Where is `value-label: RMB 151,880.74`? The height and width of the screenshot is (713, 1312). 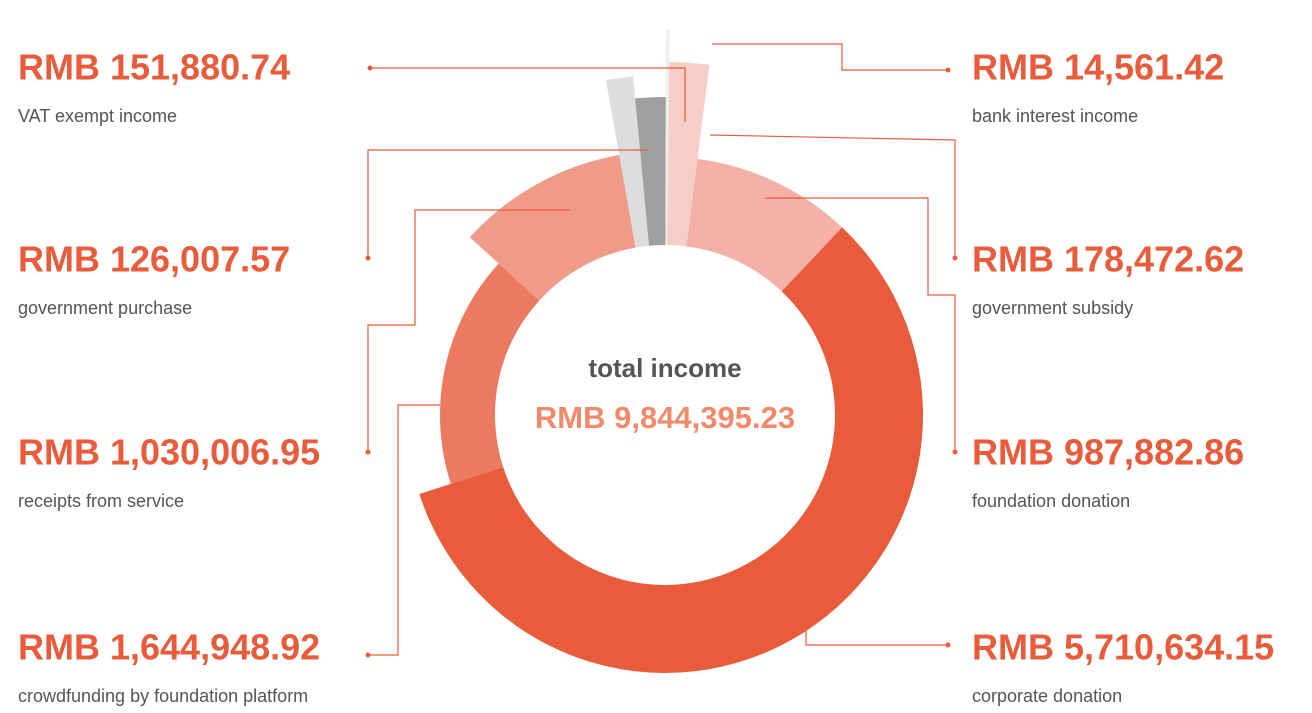 value-label: RMB 151,880.74 is located at coordinates (154, 67).